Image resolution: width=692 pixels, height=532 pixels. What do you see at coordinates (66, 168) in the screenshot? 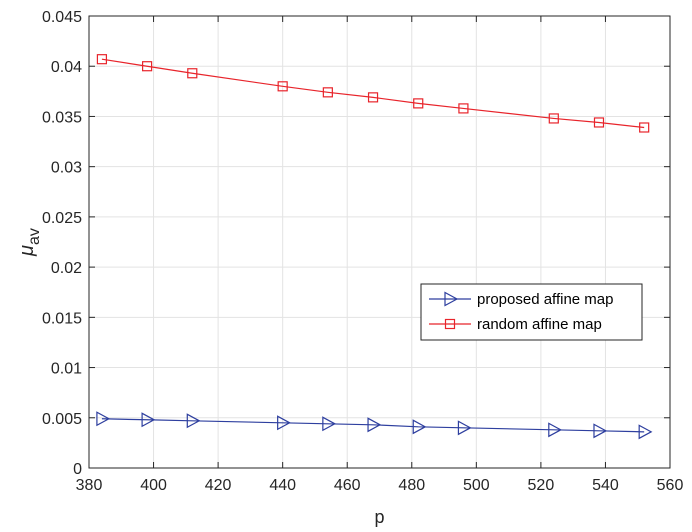
I see `y-tick-label: 0.03` at bounding box center [66, 168].